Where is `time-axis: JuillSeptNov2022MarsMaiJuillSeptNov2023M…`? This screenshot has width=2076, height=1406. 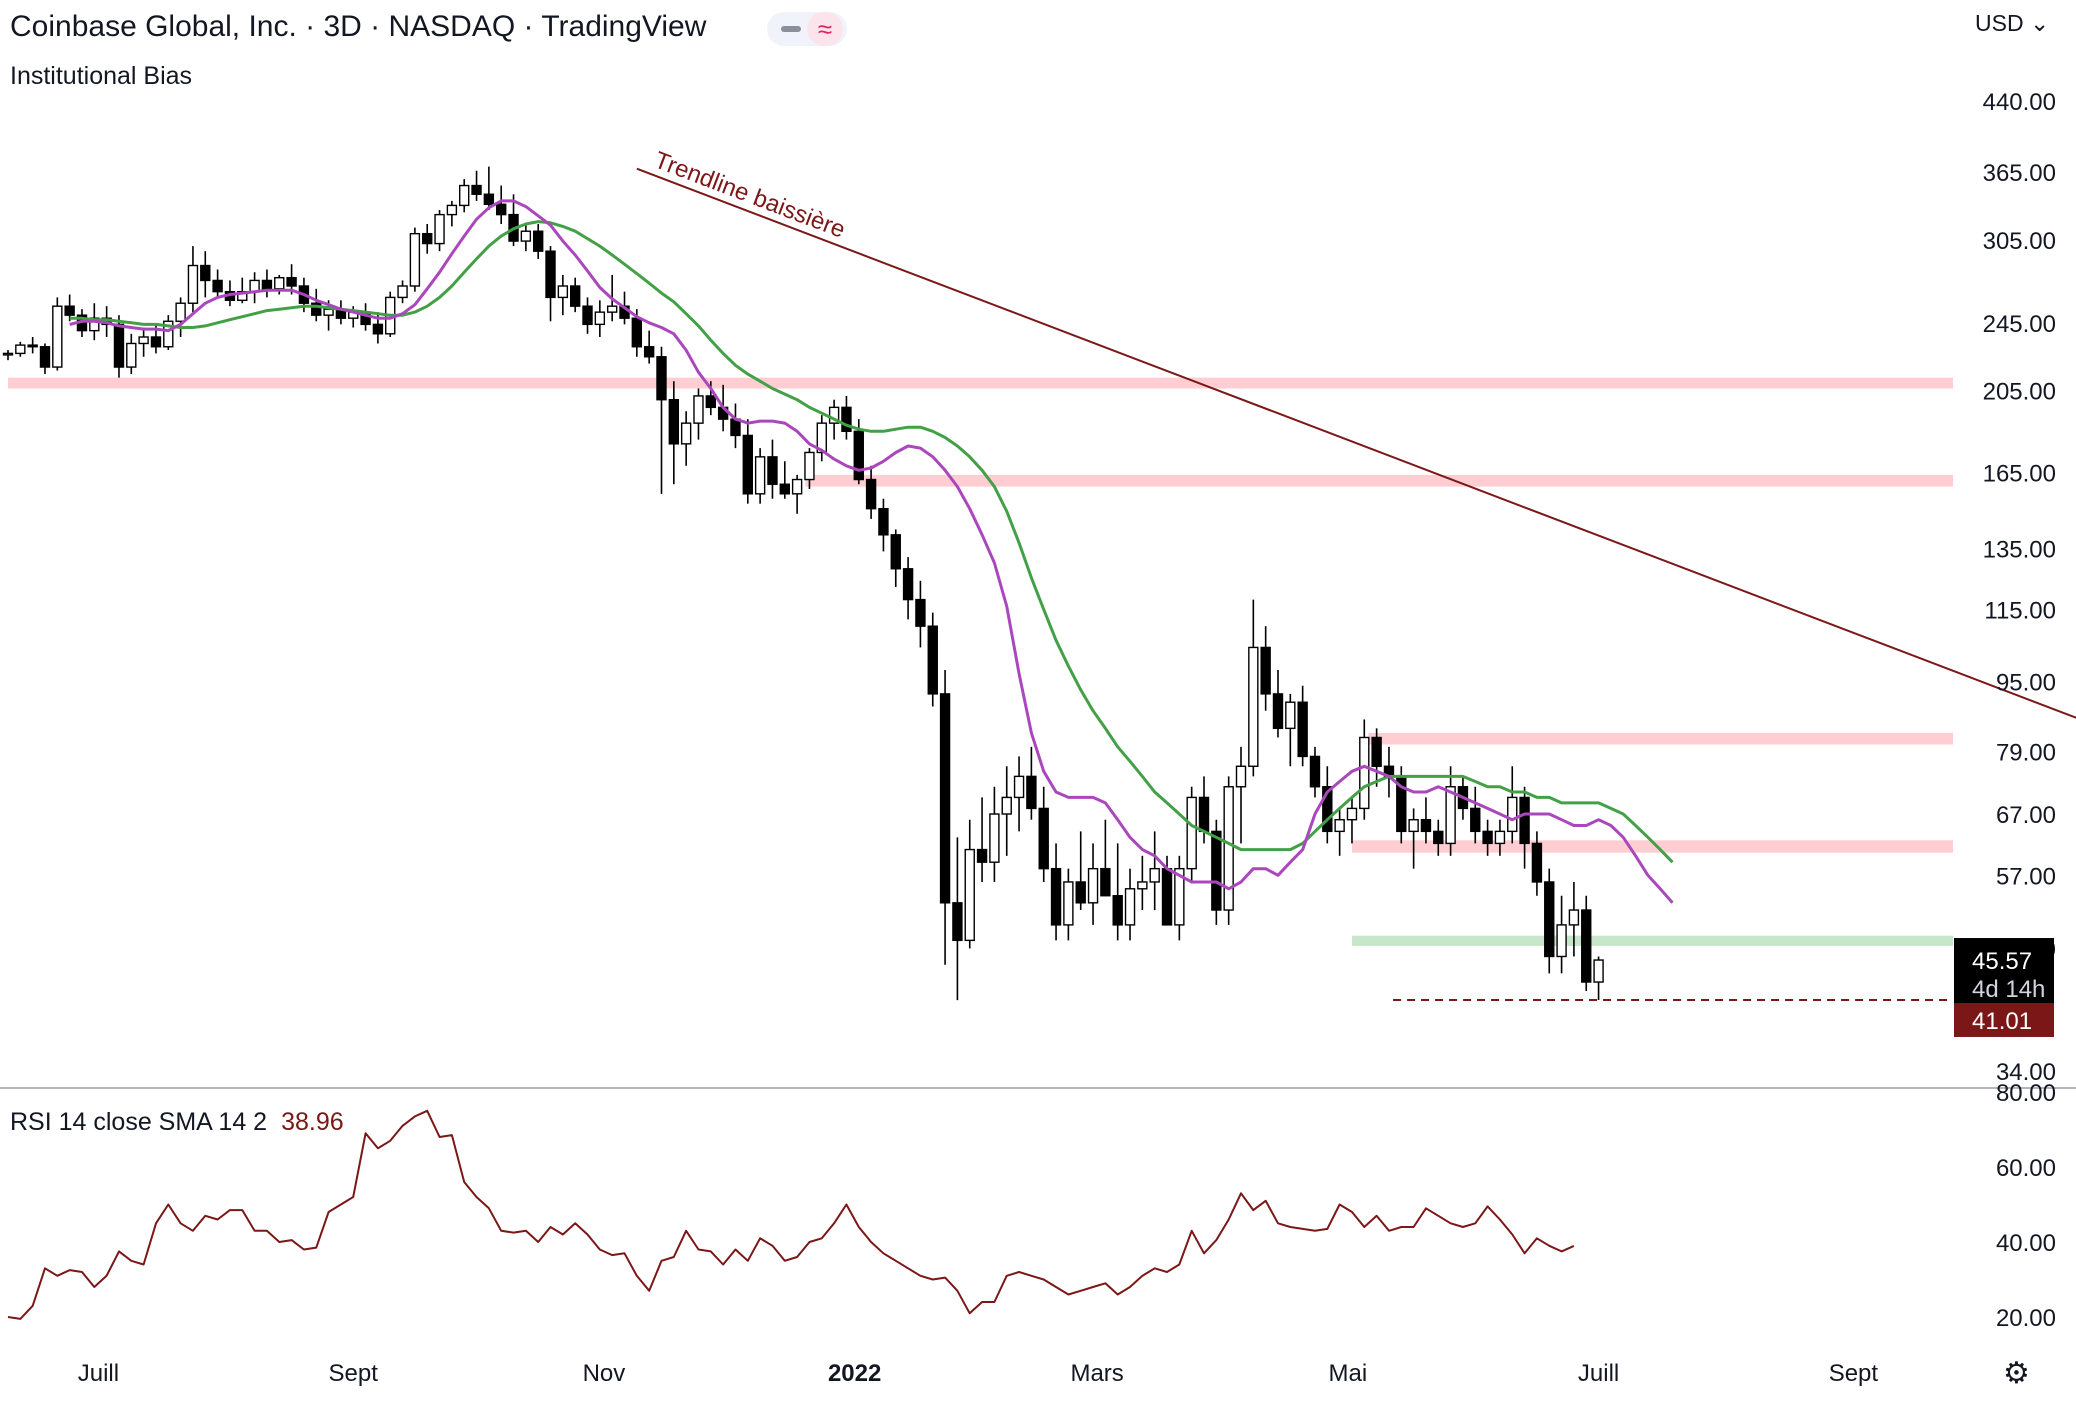 time-axis: JuillSeptNov2022MarsMaiJuillSeptNov2023M… is located at coordinates (978, 1373).